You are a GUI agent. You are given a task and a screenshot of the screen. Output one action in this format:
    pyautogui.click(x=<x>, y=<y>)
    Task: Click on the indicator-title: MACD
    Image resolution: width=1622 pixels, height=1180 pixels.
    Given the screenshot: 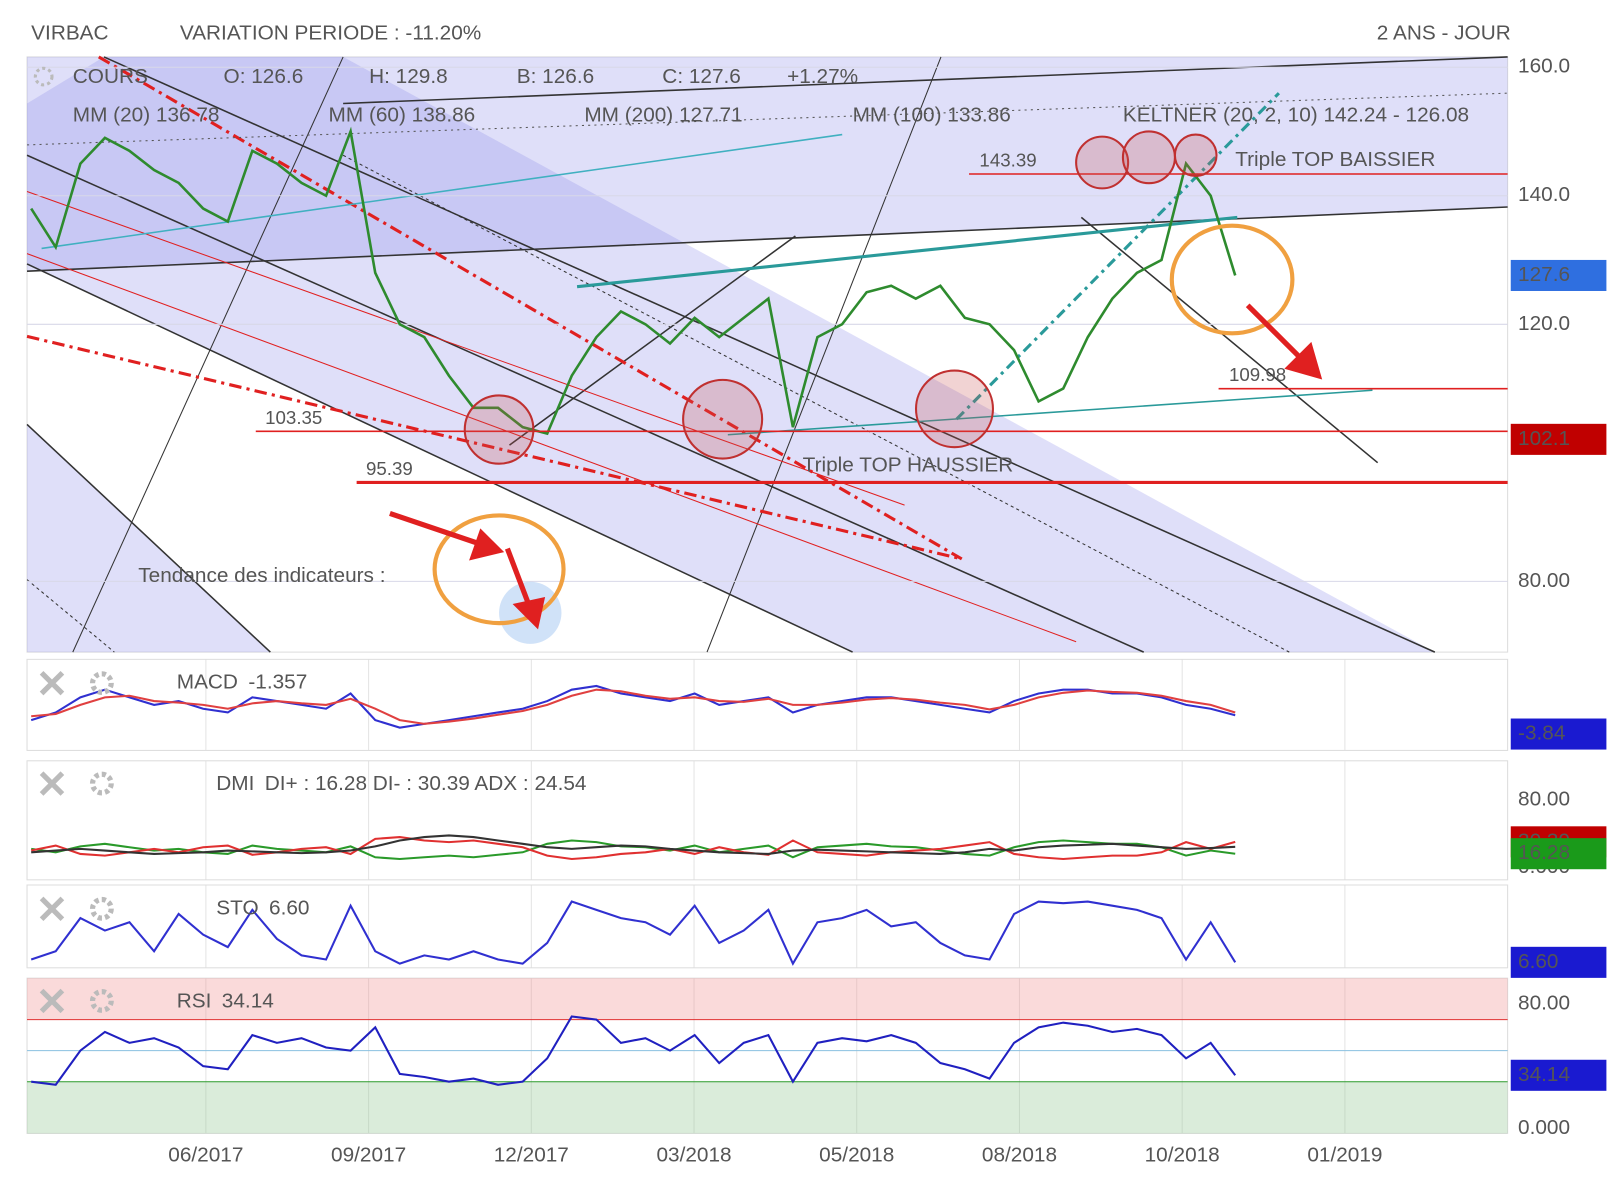 What is the action you would take?
    pyautogui.click(x=207, y=682)
    